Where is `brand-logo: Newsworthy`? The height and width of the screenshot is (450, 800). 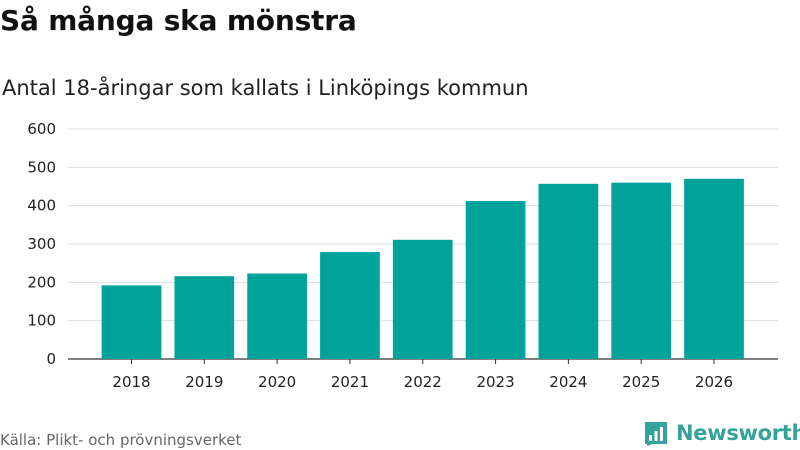
brand-logo: Newsworthy is located at coordinates (721, 433).